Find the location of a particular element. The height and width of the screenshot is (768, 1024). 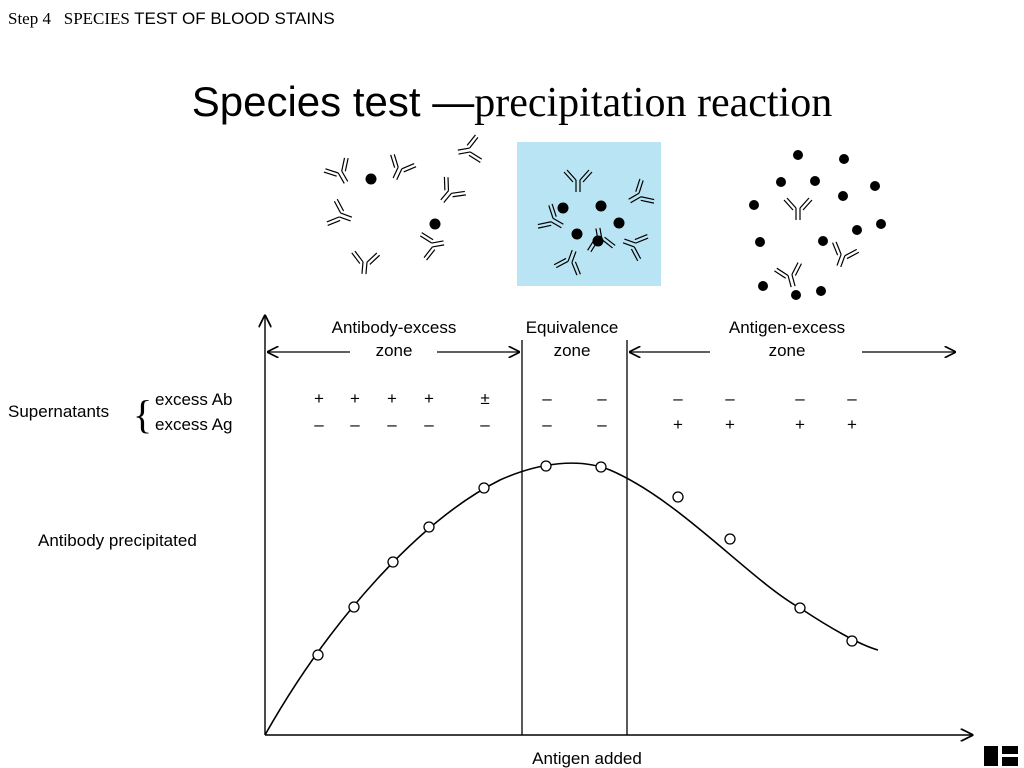

antibody-excess-illustration is located at coordinates (402, 204).